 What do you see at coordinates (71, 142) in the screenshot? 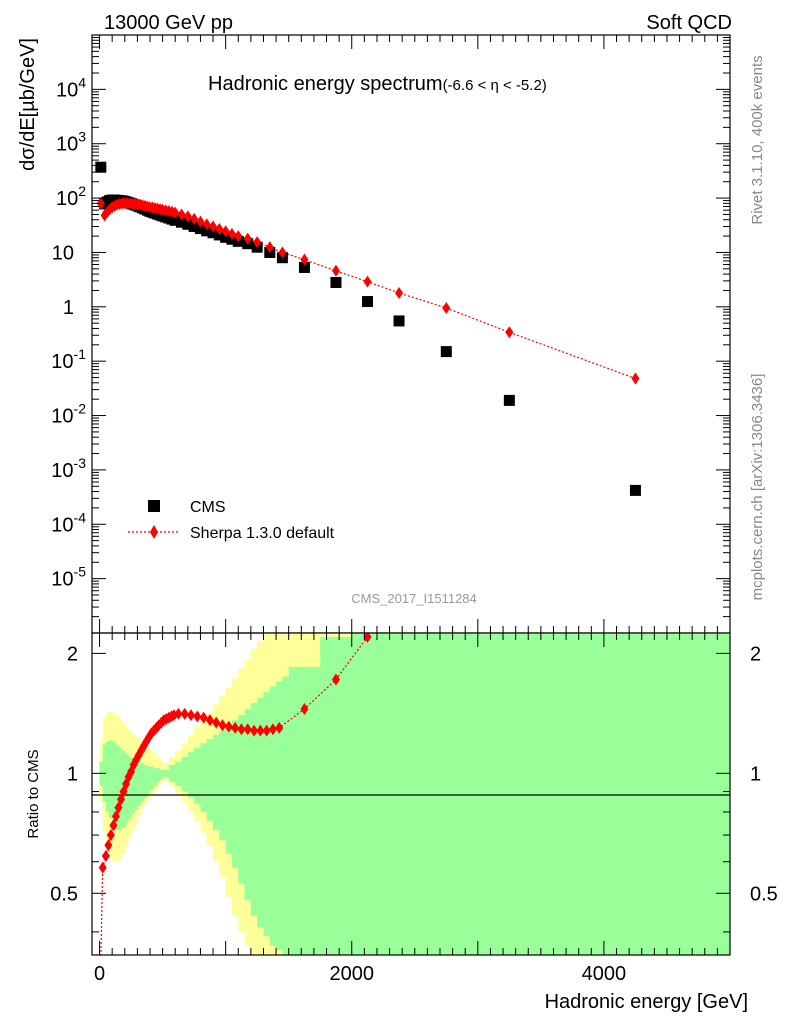
I see `y-tick-label: 10³` at bounding box center [71, 142].